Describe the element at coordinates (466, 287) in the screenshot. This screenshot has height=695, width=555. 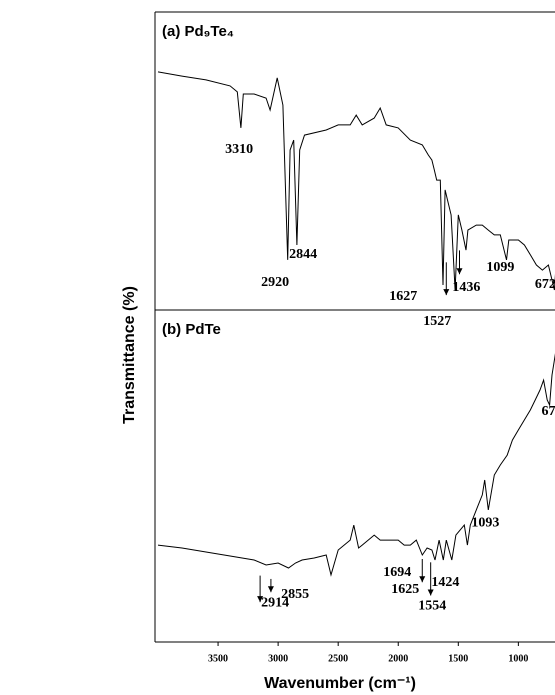
I see `peak-label: 1436` at that location.